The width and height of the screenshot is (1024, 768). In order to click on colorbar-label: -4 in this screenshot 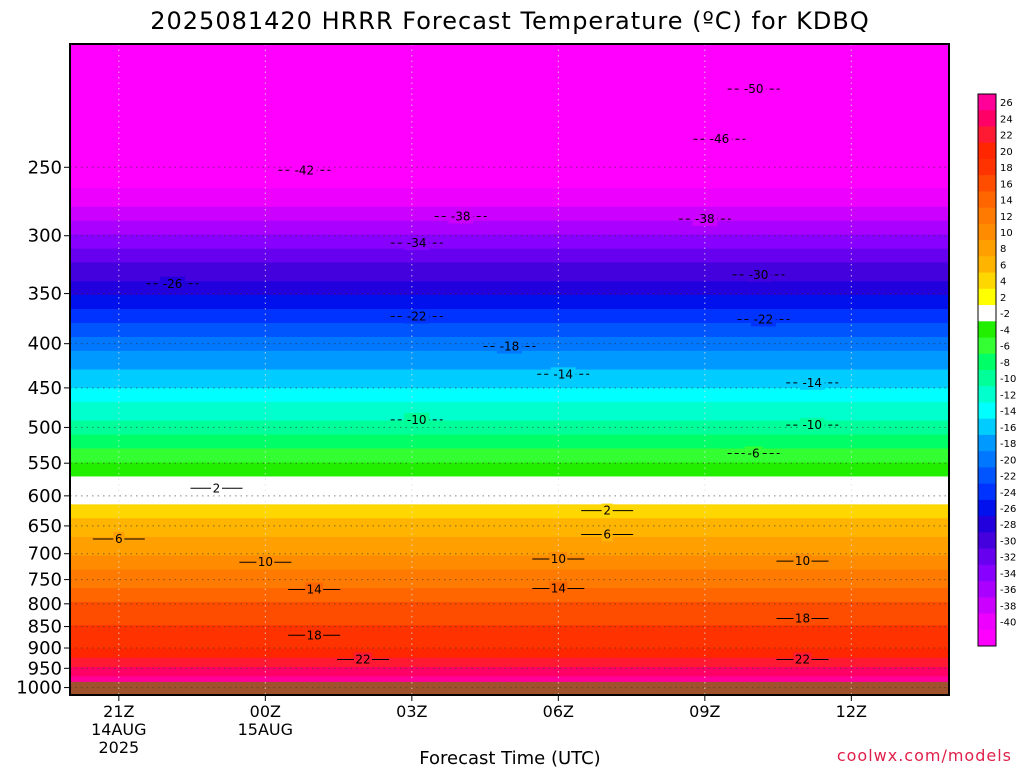, I will do `click(1005, 330)`.